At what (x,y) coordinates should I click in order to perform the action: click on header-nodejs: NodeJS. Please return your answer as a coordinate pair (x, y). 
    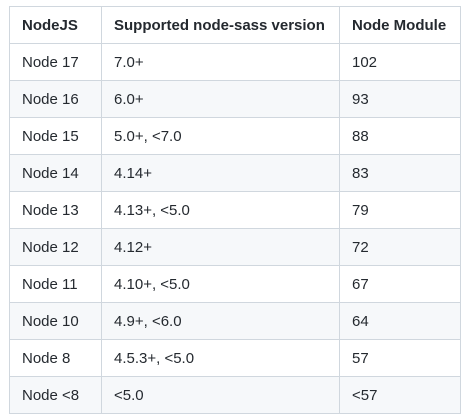
    Looking at the image, I should click on (55, 25).